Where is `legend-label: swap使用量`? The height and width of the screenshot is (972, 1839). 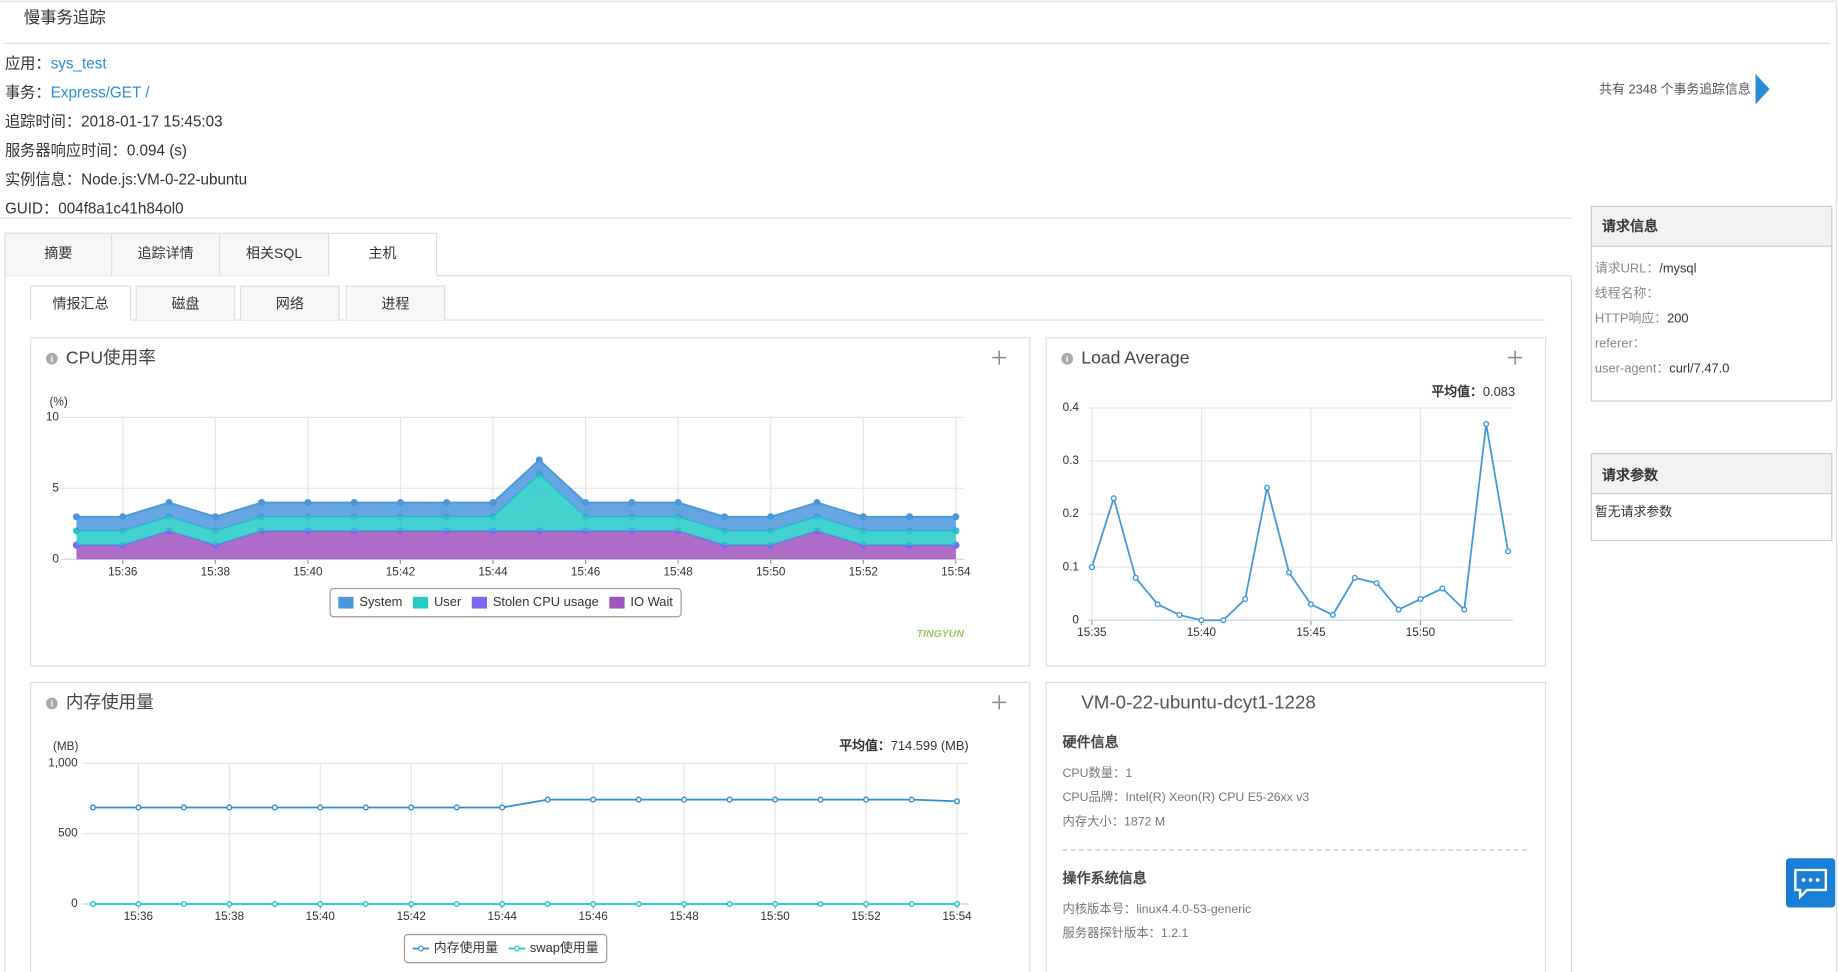 legend-label: swap使用量 is located at coordinates (564, 947).